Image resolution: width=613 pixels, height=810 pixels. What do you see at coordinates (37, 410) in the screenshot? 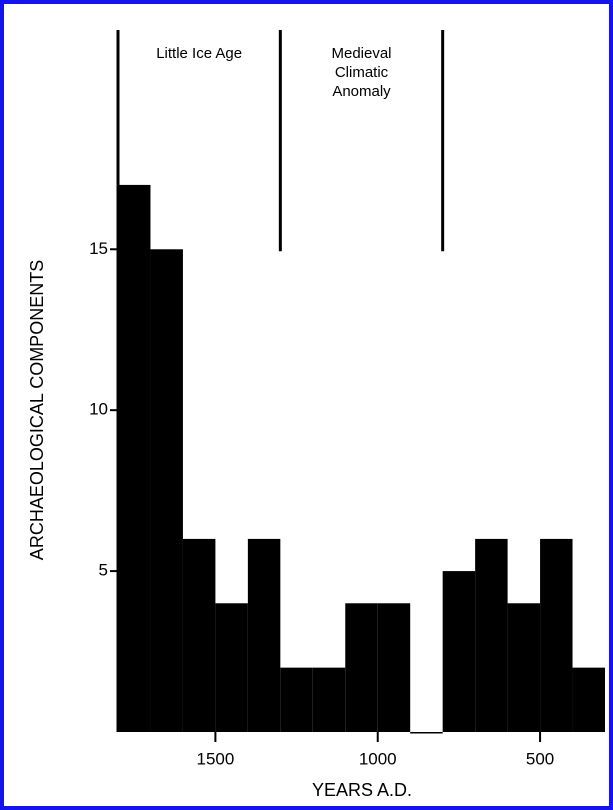
I see `y-axis-label: ARCHAEOLOGICAL COMPONENTS` at bounding box center [37, 410].